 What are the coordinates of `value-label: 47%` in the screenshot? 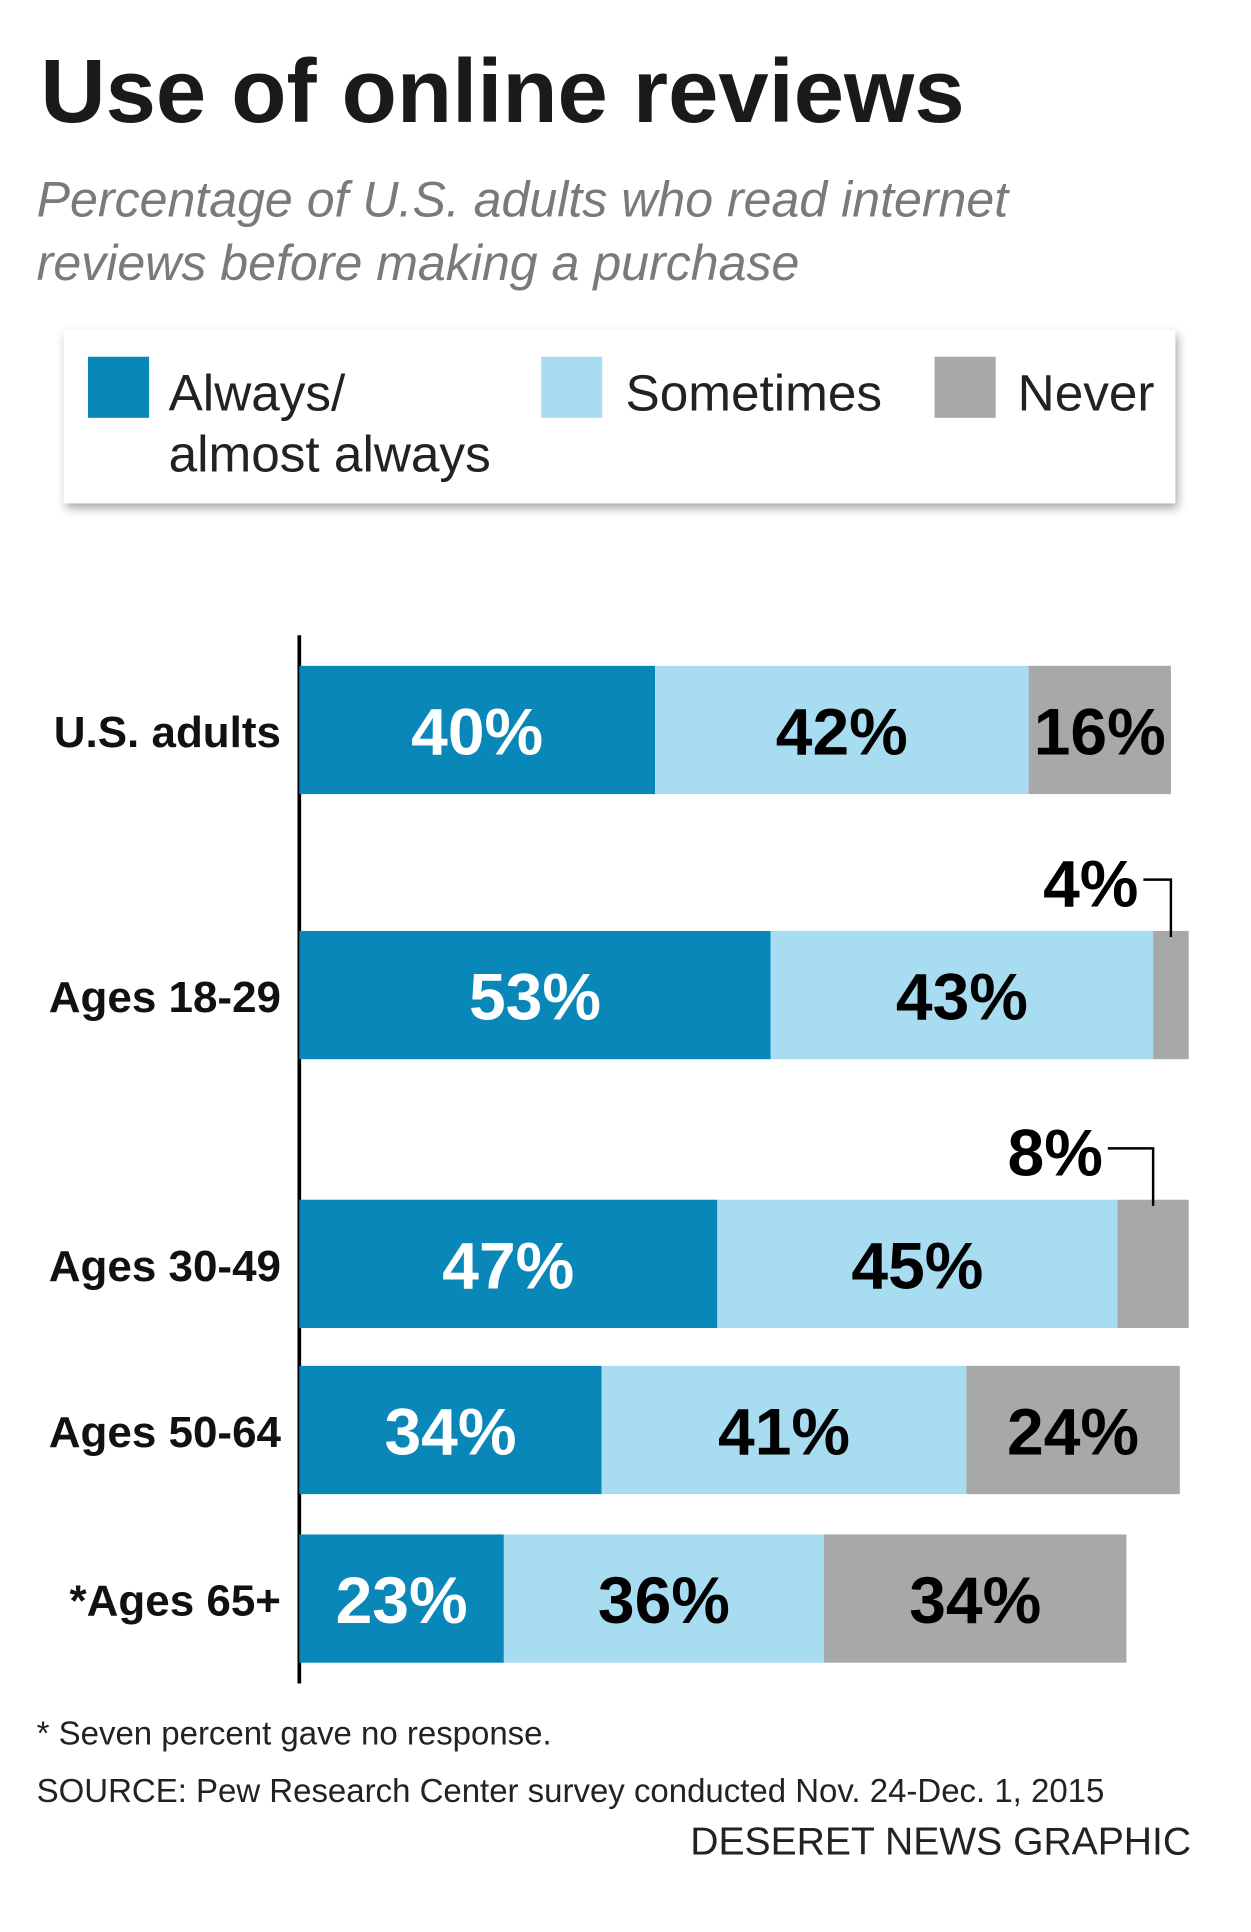 It's located at (508, 1265).